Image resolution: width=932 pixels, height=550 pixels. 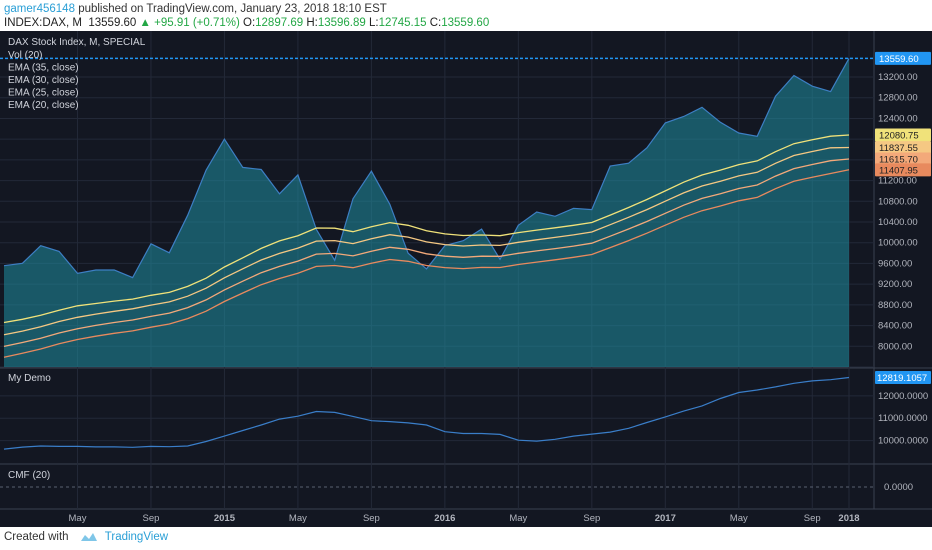 What do you see at coordinates (29, 475) in the screenshot?
I see `cmf-title: CMF (20)` at bounding box center [29, 475].